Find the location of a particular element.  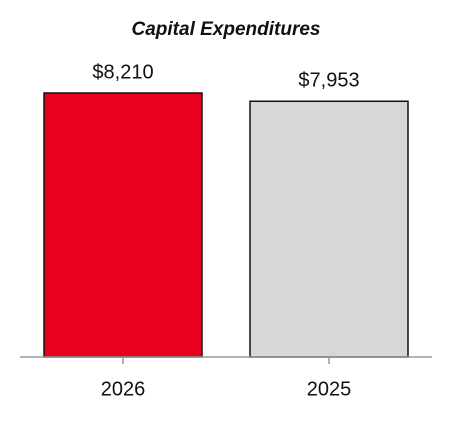

x-tick-label: 2026 is located at coordinates (123, 389).